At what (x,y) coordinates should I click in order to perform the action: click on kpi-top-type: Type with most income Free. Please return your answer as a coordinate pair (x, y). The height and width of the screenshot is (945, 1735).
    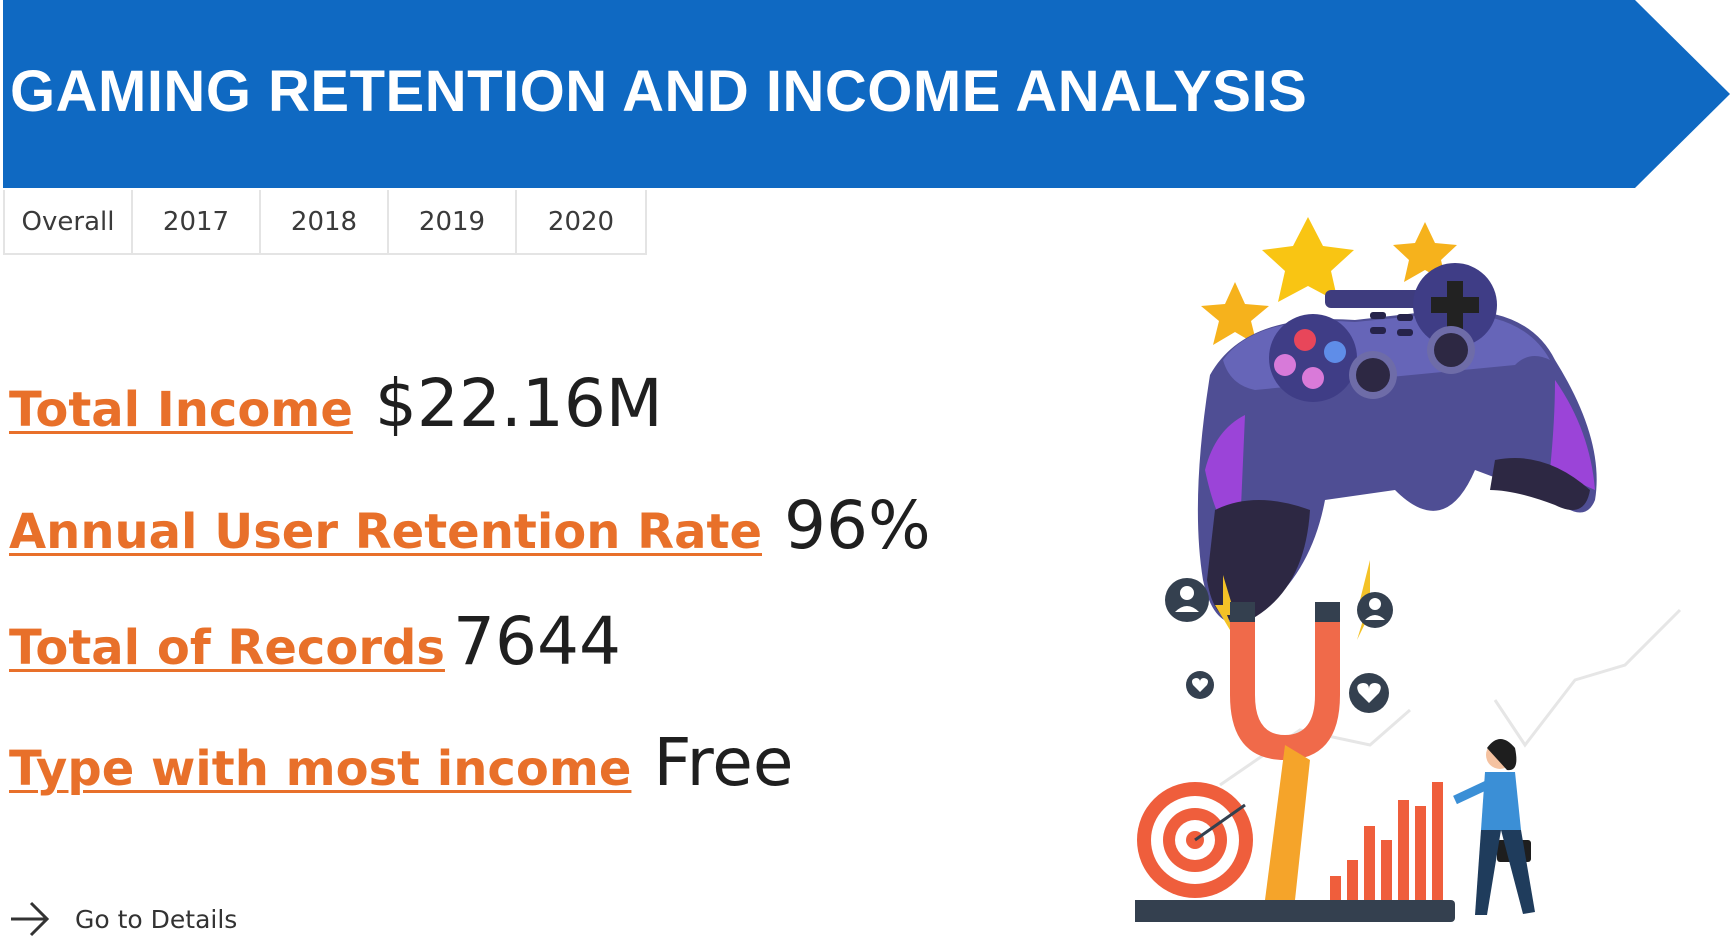
    Looking at the image, I should click on (401, 762).